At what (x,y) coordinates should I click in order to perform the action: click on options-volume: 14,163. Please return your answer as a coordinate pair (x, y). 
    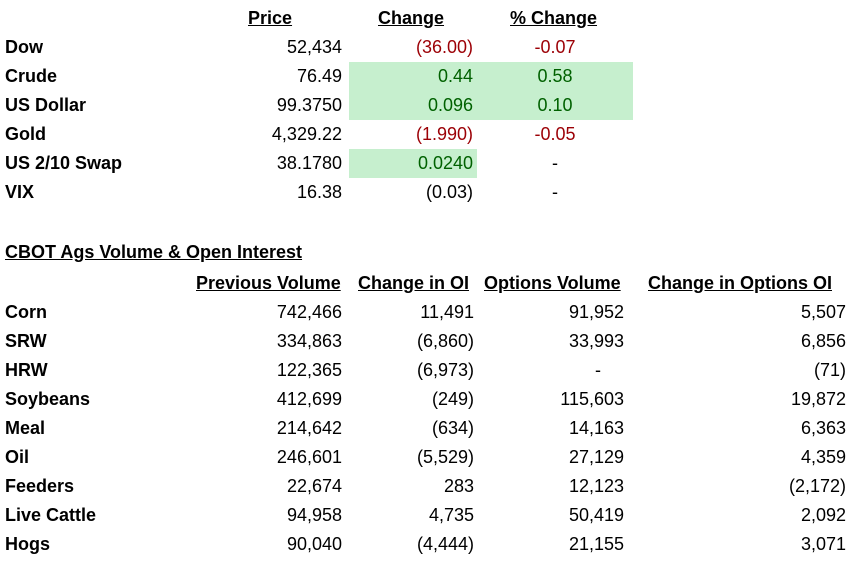
    Looking at the image, I should click on (596, 428).